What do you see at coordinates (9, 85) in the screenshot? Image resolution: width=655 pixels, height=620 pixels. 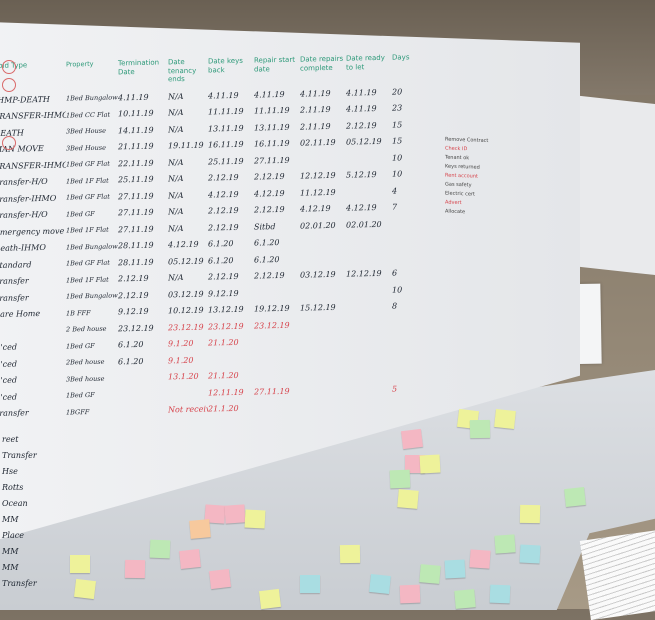 I see `red-circle-mark` at bounding box center [9, 85].